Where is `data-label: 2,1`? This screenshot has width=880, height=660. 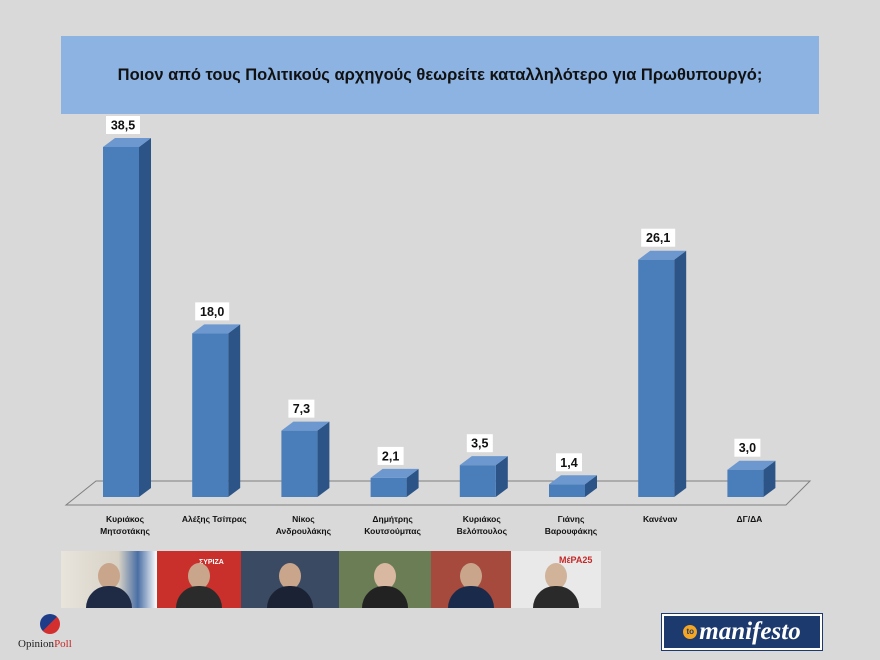 data-label: 2,1 is located at coordinates (390, 456).